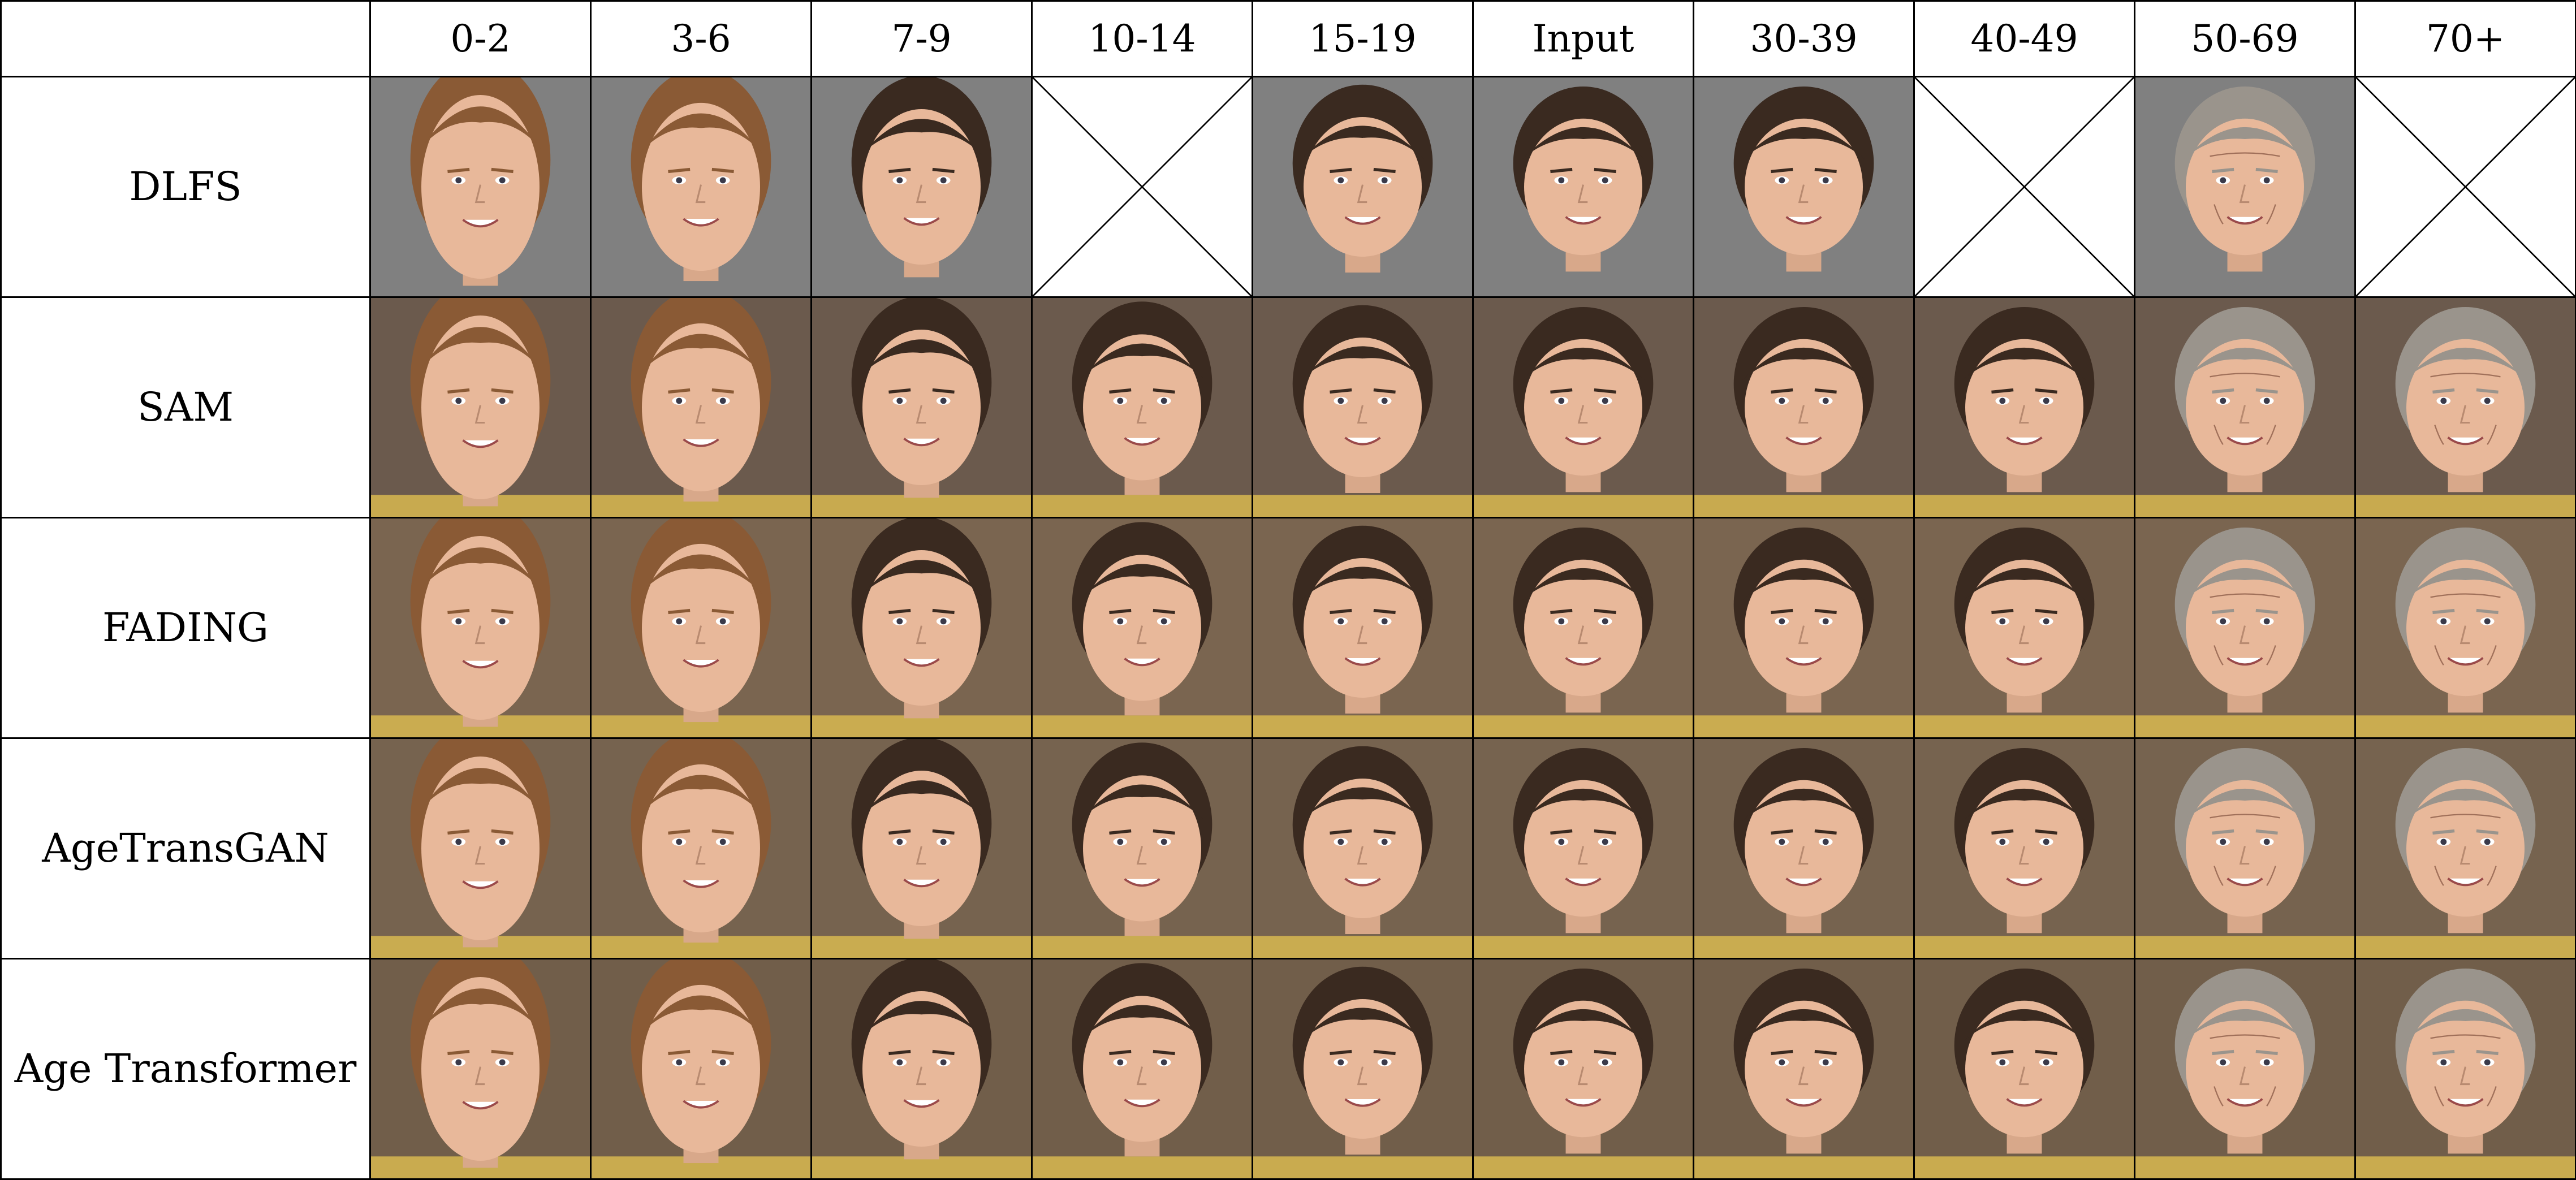  I want to click on age-header-1: 3-6, so click(701, 38).